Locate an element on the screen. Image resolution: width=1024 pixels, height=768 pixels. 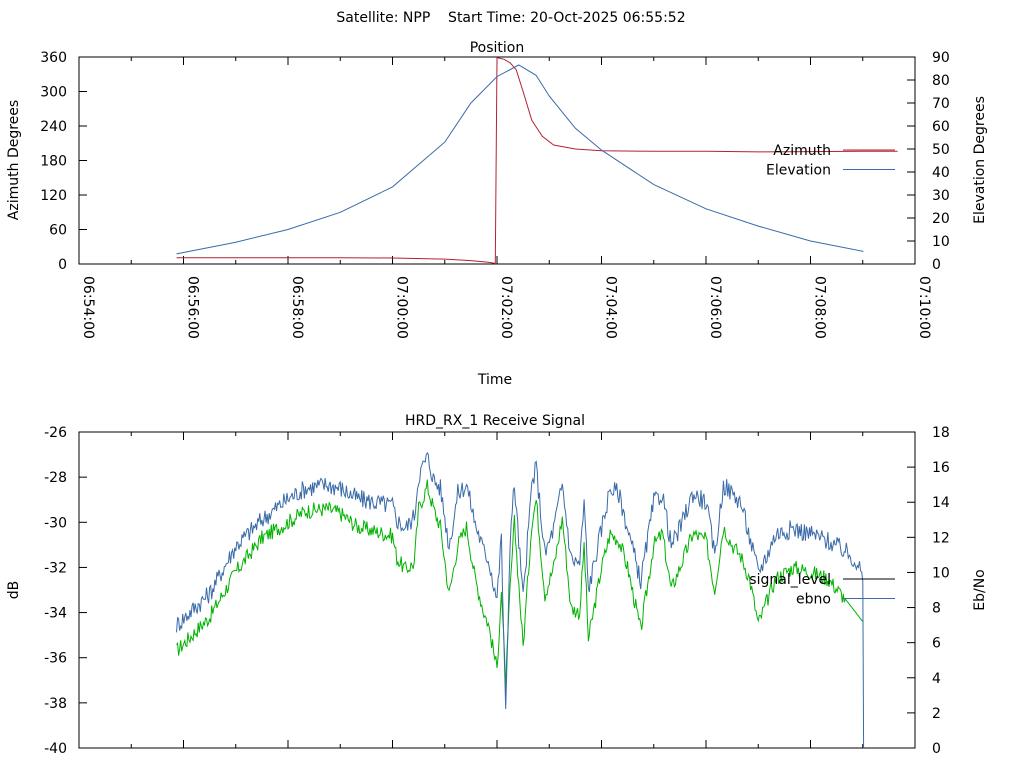
y2-tick-label: 30 is located at coordinates (941, 196).